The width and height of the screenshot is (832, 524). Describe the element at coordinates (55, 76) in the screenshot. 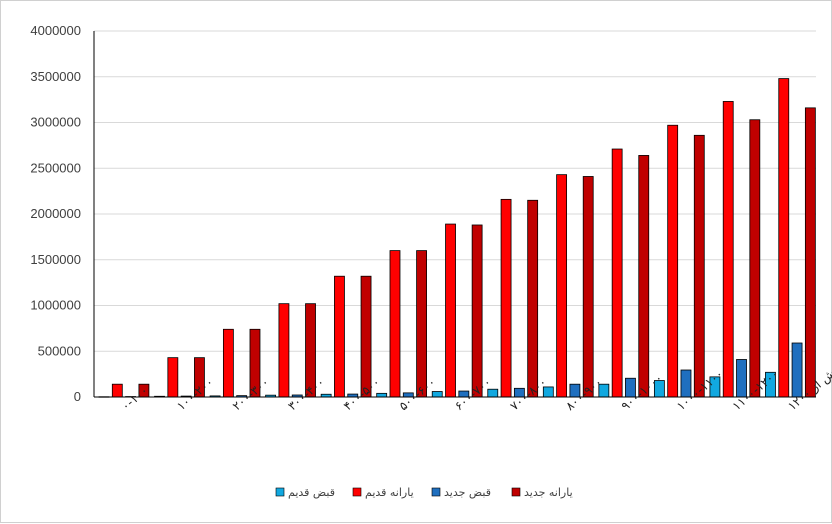

I see `y-tick-label: 3500000` at that location.